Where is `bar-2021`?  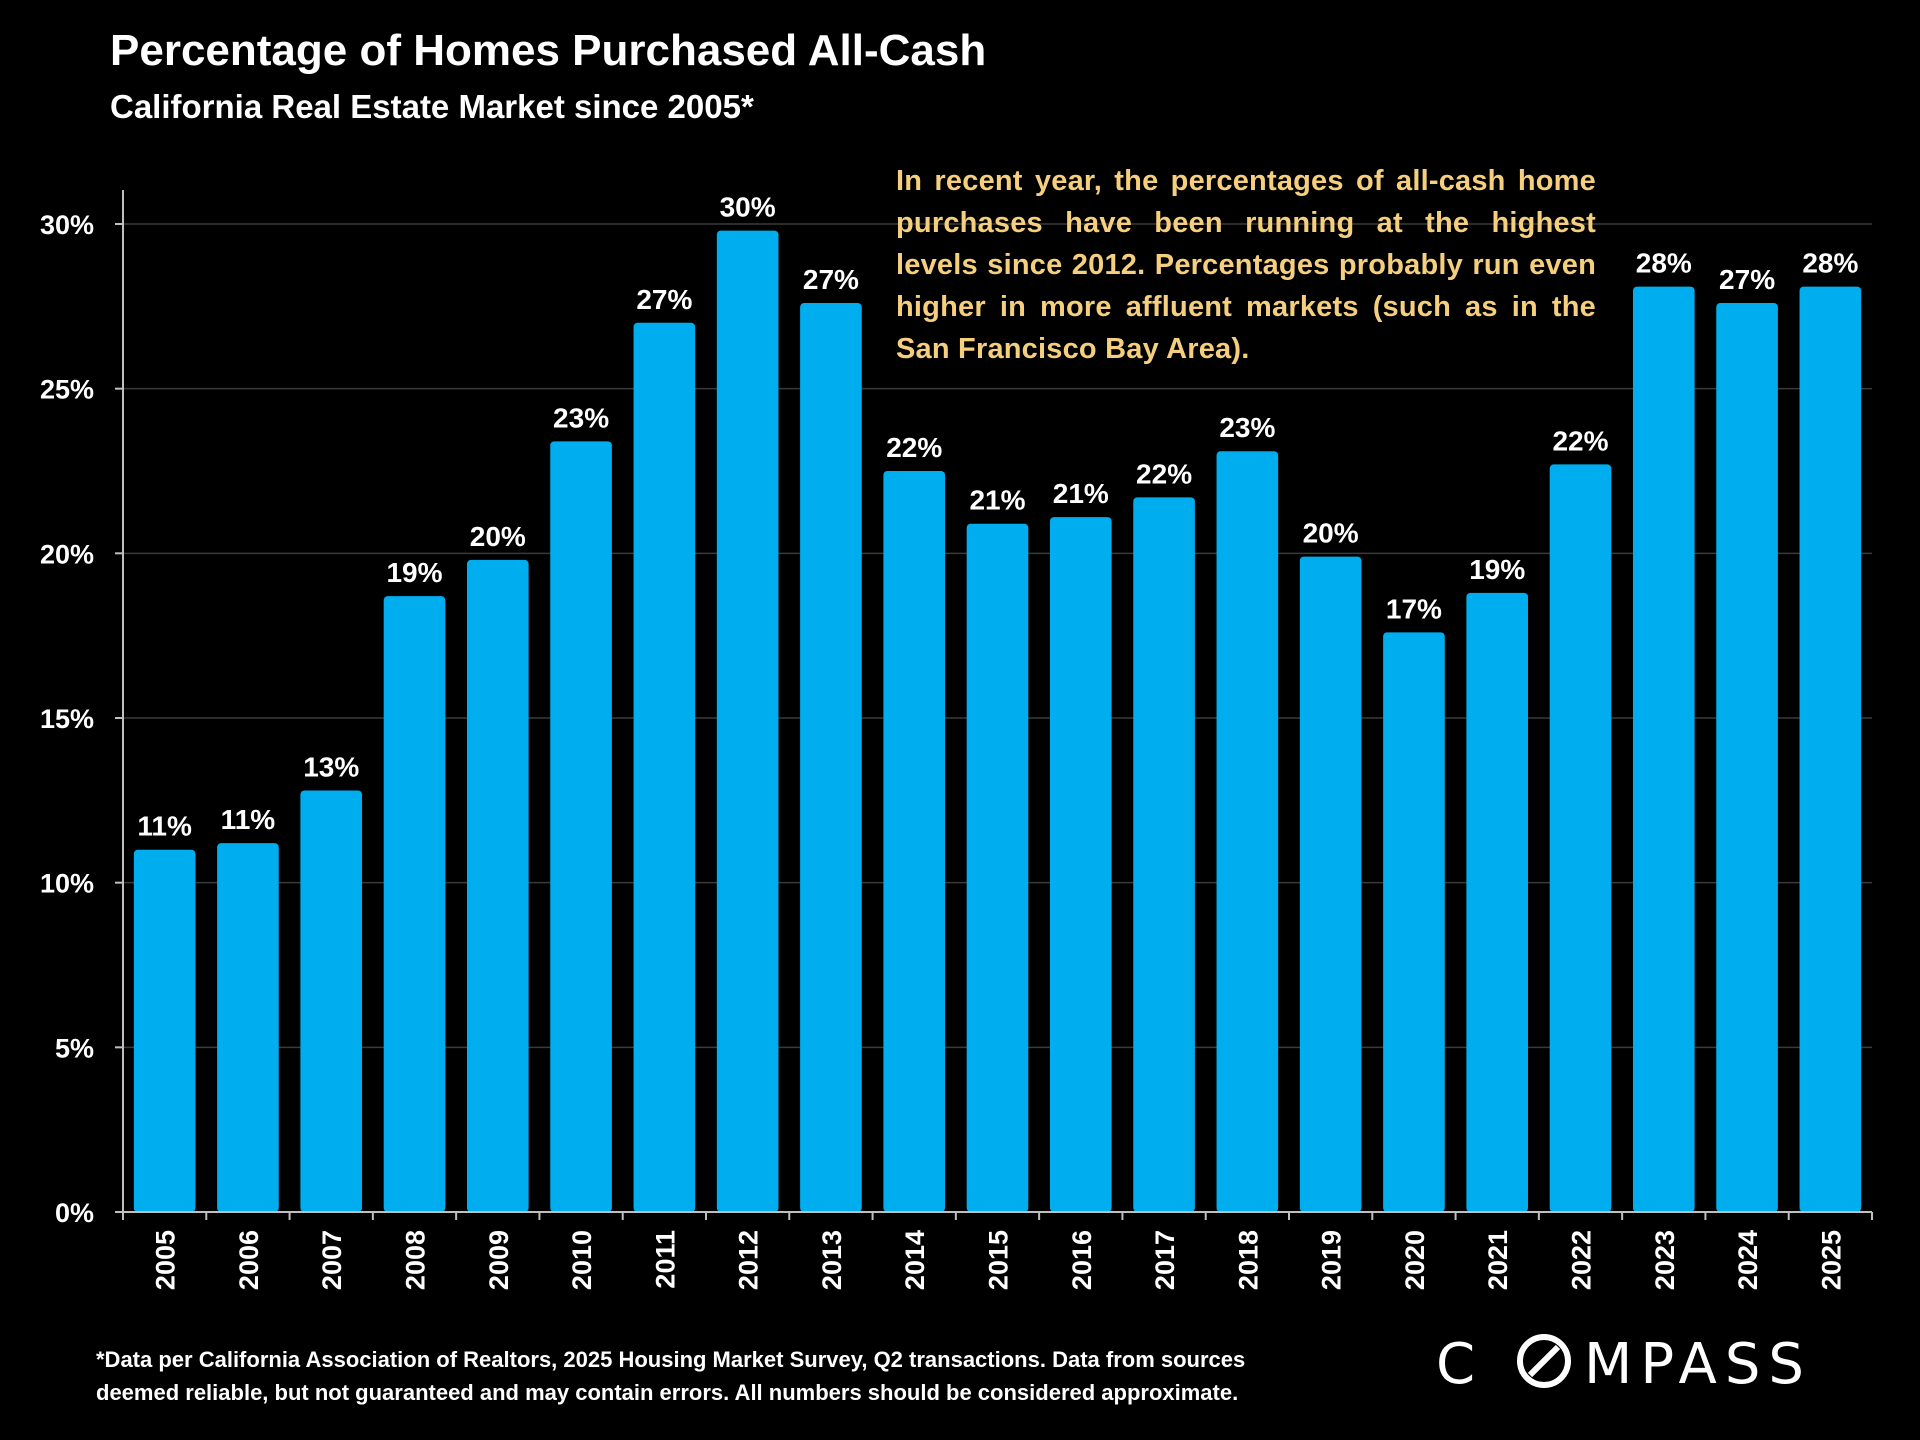 bar-2021 is located at coordinates (1497, 902).